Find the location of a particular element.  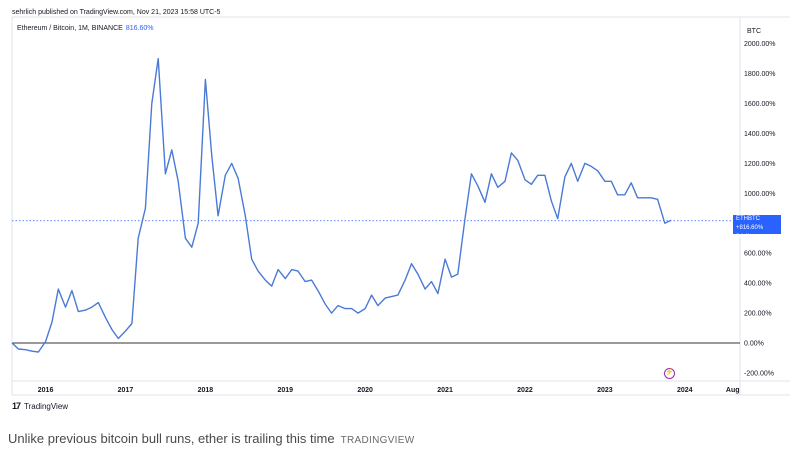

caption-credit: TRADINGVIEW is located at coordinates (377, 440).